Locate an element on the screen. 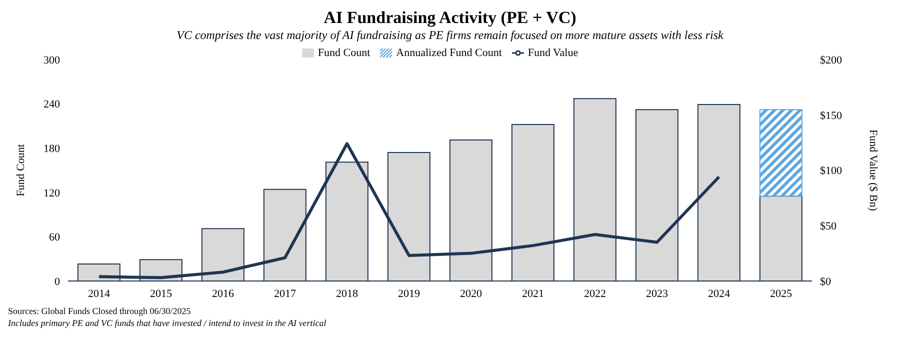 The height and width of the screenshot is (349, 900). x-tick-label: 2023 is located at coordinates (657, 294).